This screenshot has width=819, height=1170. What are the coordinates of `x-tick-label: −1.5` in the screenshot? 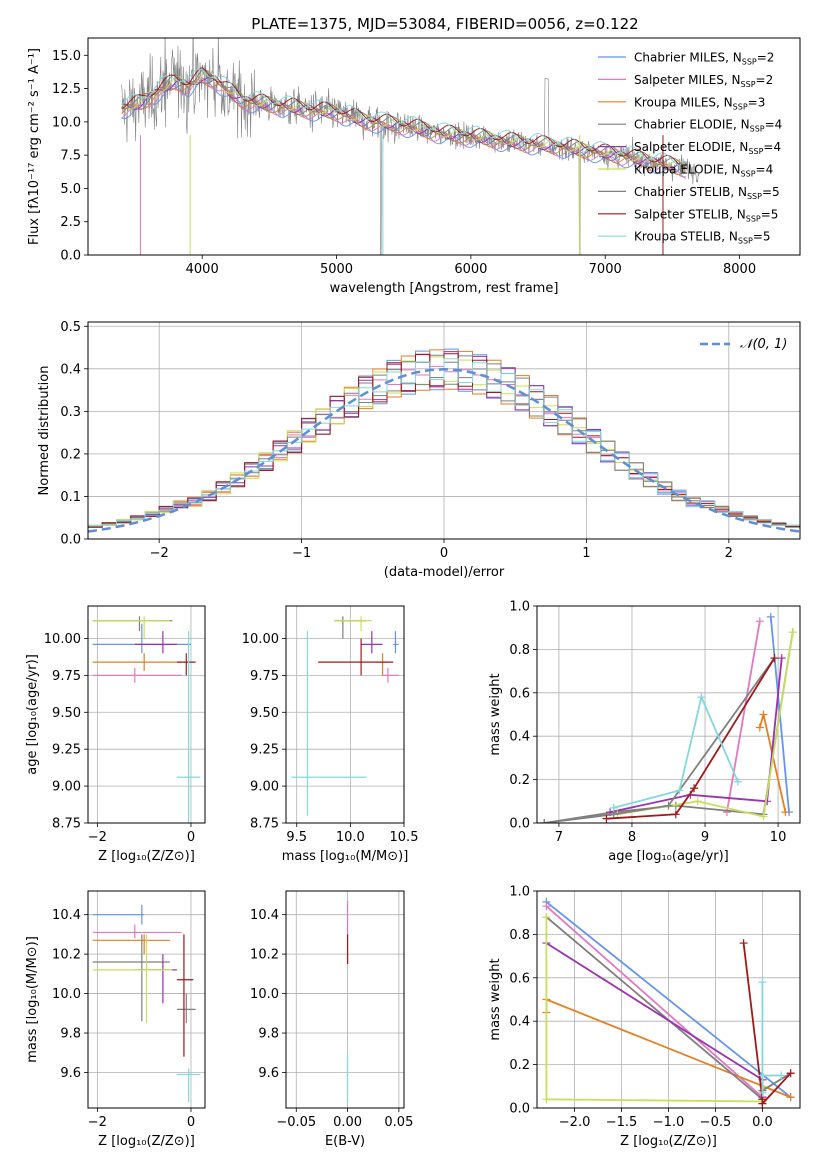 It's located at (622, 1122).